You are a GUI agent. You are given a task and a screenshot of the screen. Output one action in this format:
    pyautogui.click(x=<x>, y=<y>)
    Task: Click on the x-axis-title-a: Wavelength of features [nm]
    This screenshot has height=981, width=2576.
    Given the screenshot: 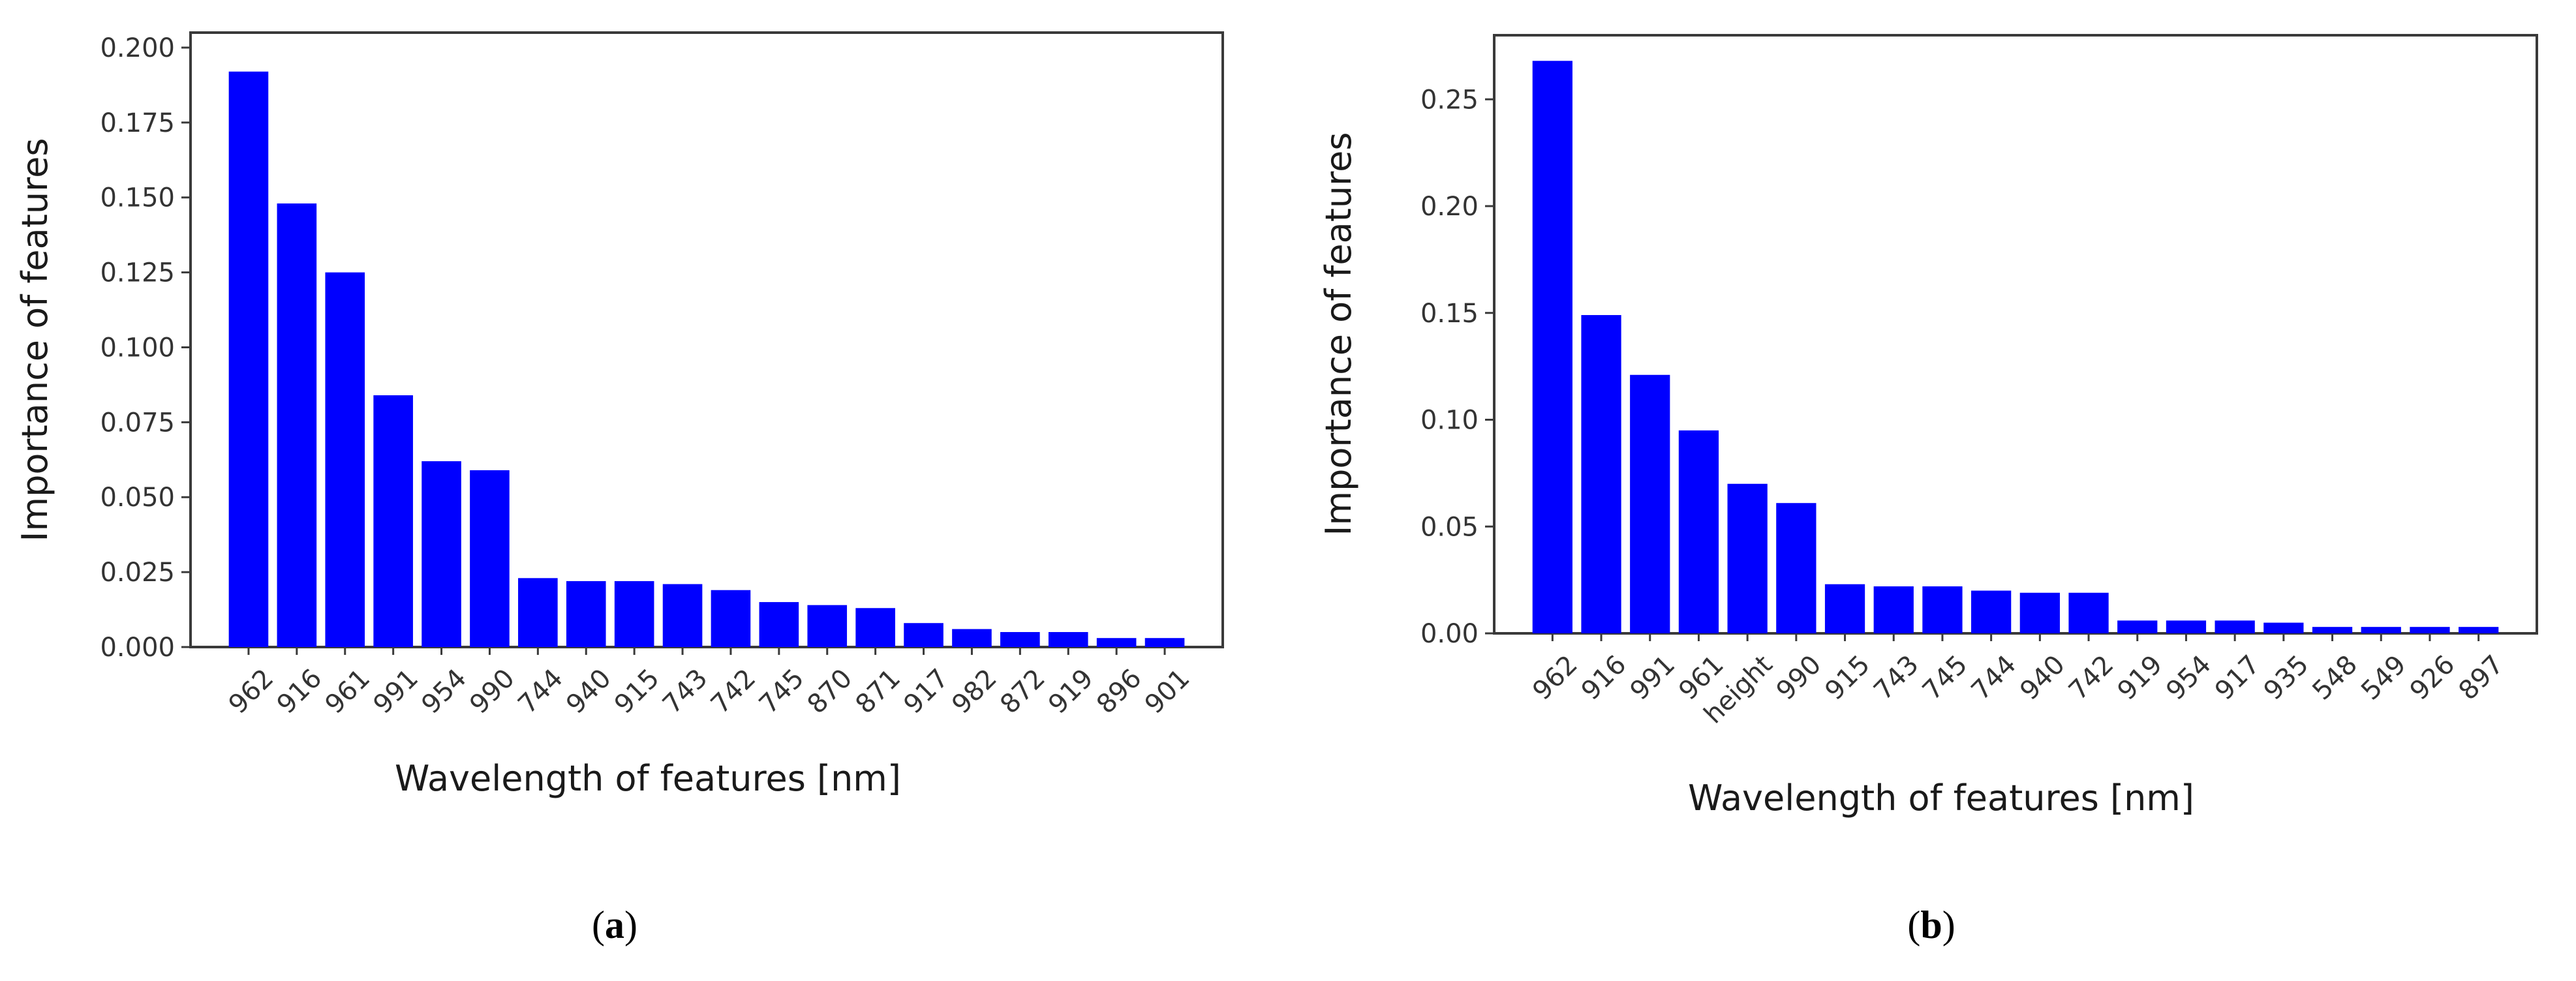 What is the action you would take?
    pyautogui.click(x=648, y=778)
    